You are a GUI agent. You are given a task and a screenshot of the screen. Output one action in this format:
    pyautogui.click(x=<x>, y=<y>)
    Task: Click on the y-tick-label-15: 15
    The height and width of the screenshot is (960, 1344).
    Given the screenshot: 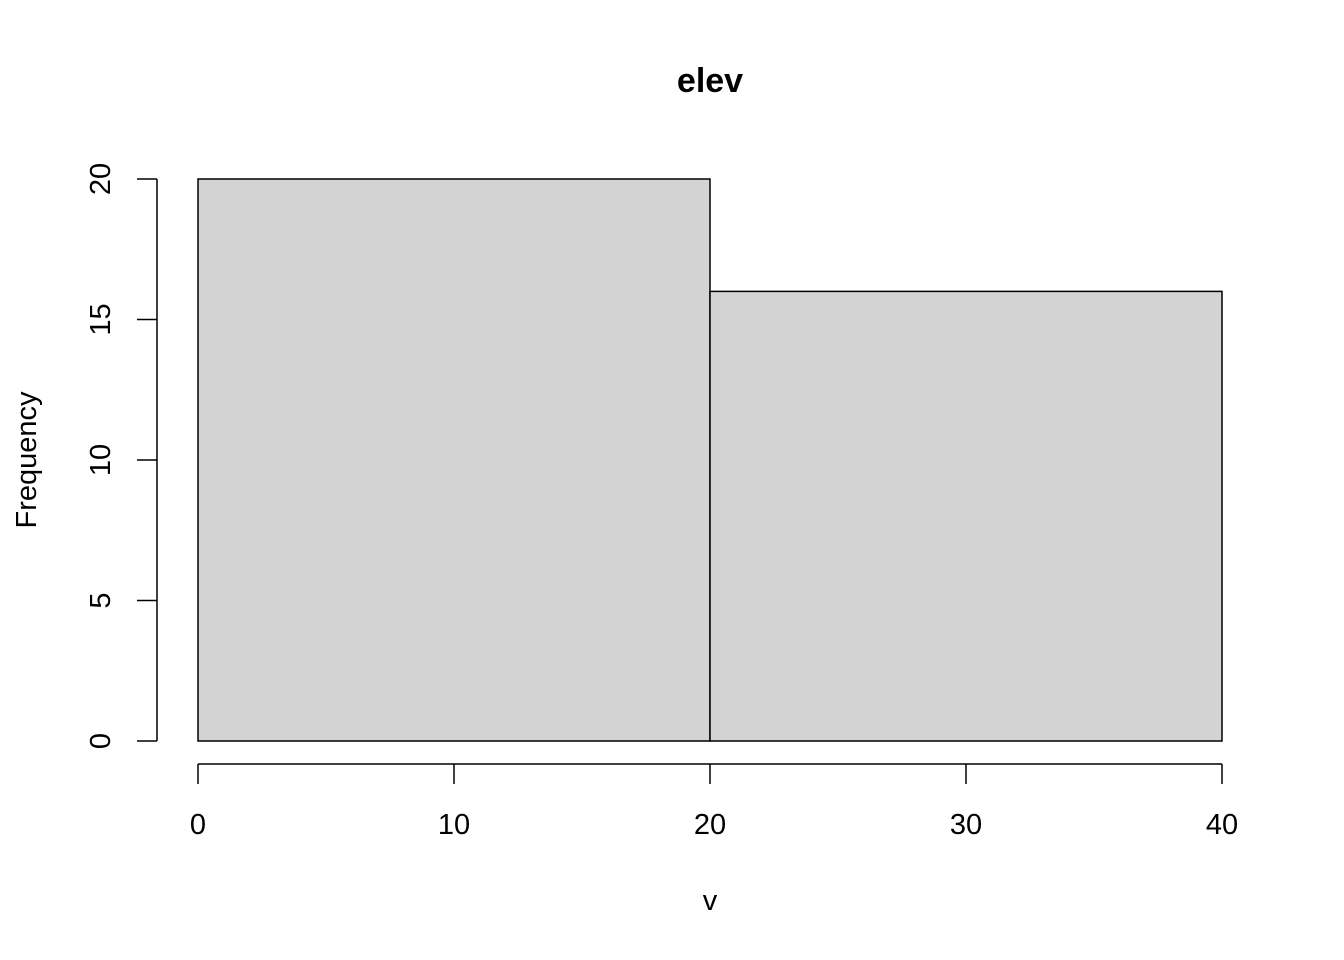 What is the action you would take?
    pyautogui.click(x=101, y=319)
    